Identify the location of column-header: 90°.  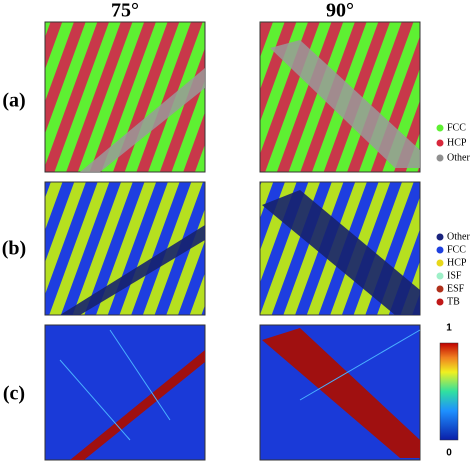
(340, 11).